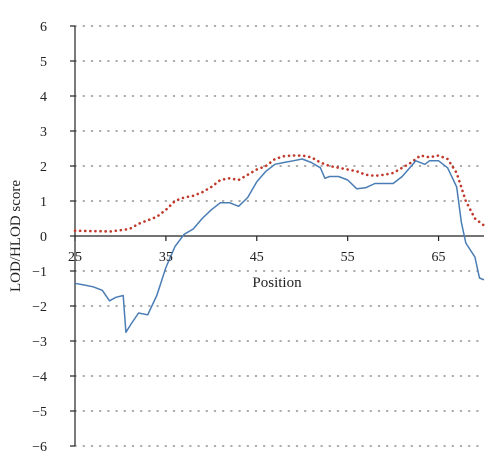 The image size is (500, 473). What do you see at coordinates (277, 283) in the screenshot?
I see `x-axis-title: Position` at bounding box center [277, 283].